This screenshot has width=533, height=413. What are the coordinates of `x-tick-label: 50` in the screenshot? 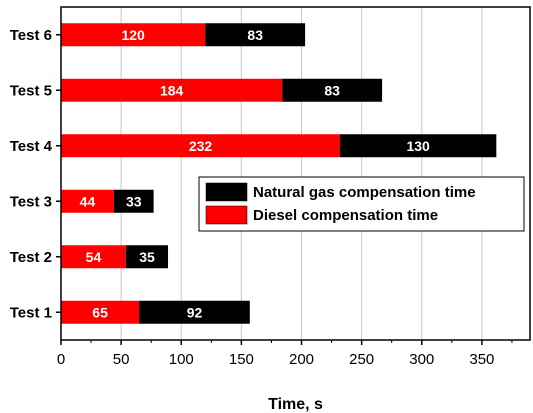 It's located at (121, 359).